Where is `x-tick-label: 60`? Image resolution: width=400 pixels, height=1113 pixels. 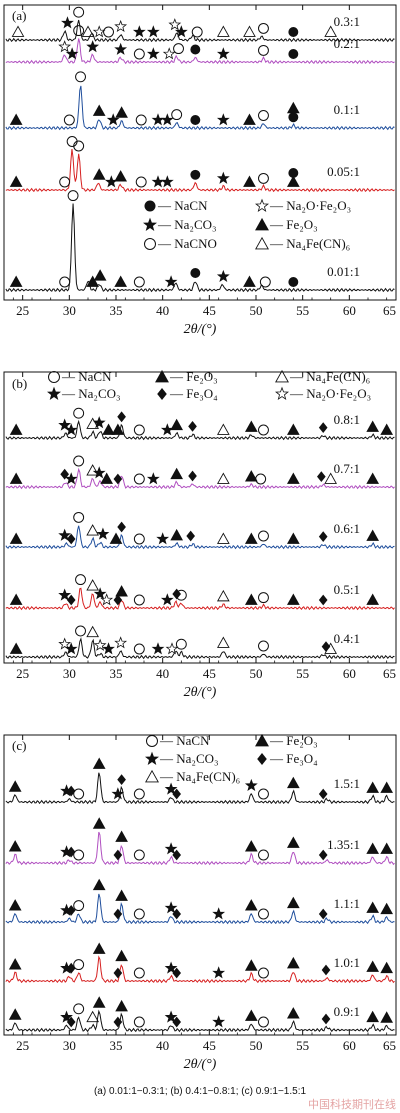
x-tick-label: 60 is located at coordinates (349, 673).